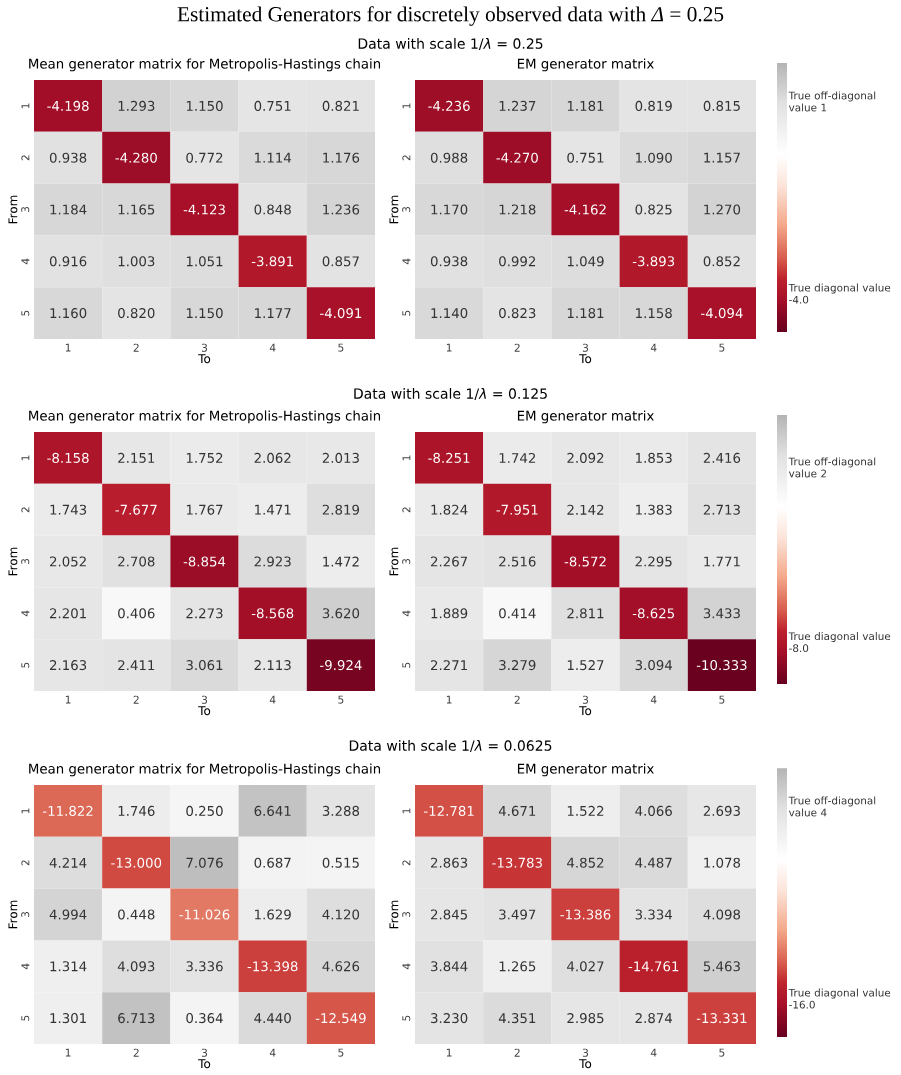 The image size is (901, 1075). I want to click on data-label: 7.076, so click(204, 862).